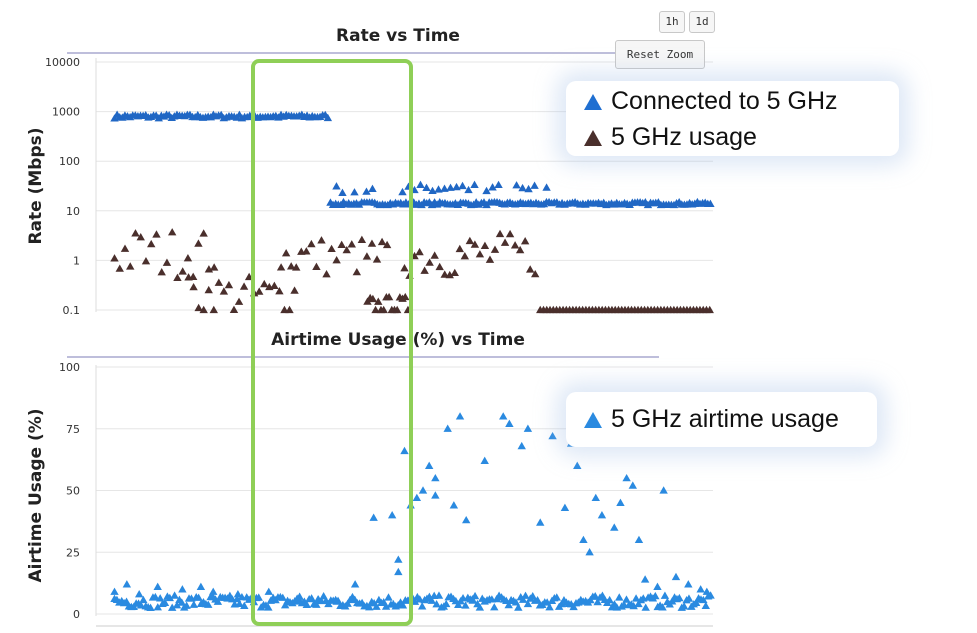  What do you see at coordinates (660, 54) in the screenshot?
I see `reset-zoom-button: Reset Zoom` at bounding box center [660, 54].